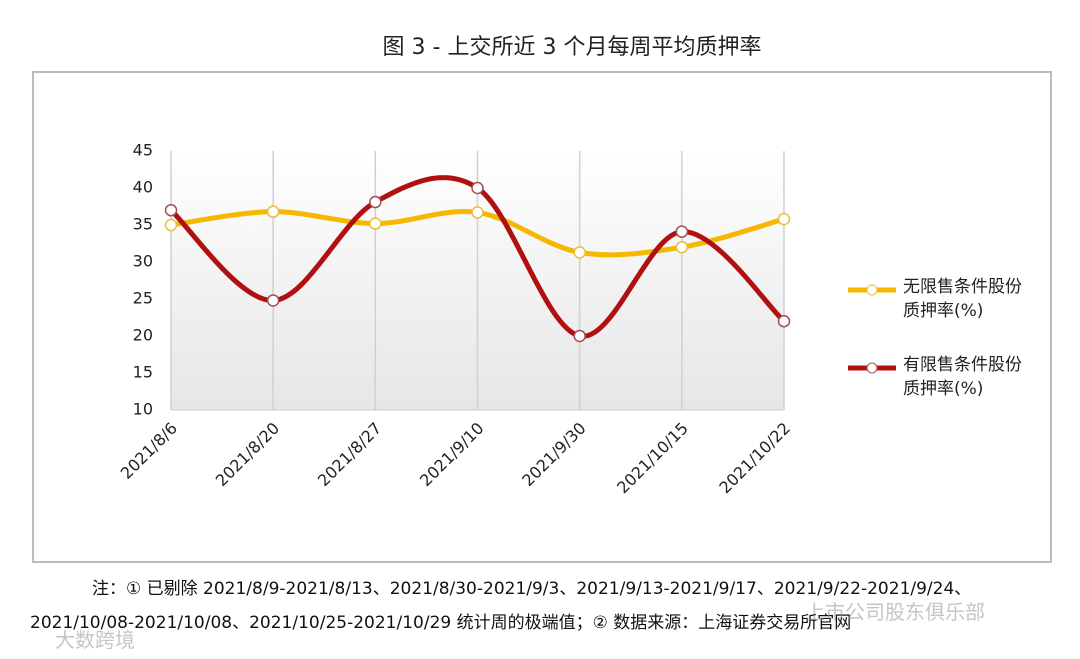 This screenshot has width=1080, height=659. I want to click on x-tick-label: 2021/8/27, so click(349, 454).